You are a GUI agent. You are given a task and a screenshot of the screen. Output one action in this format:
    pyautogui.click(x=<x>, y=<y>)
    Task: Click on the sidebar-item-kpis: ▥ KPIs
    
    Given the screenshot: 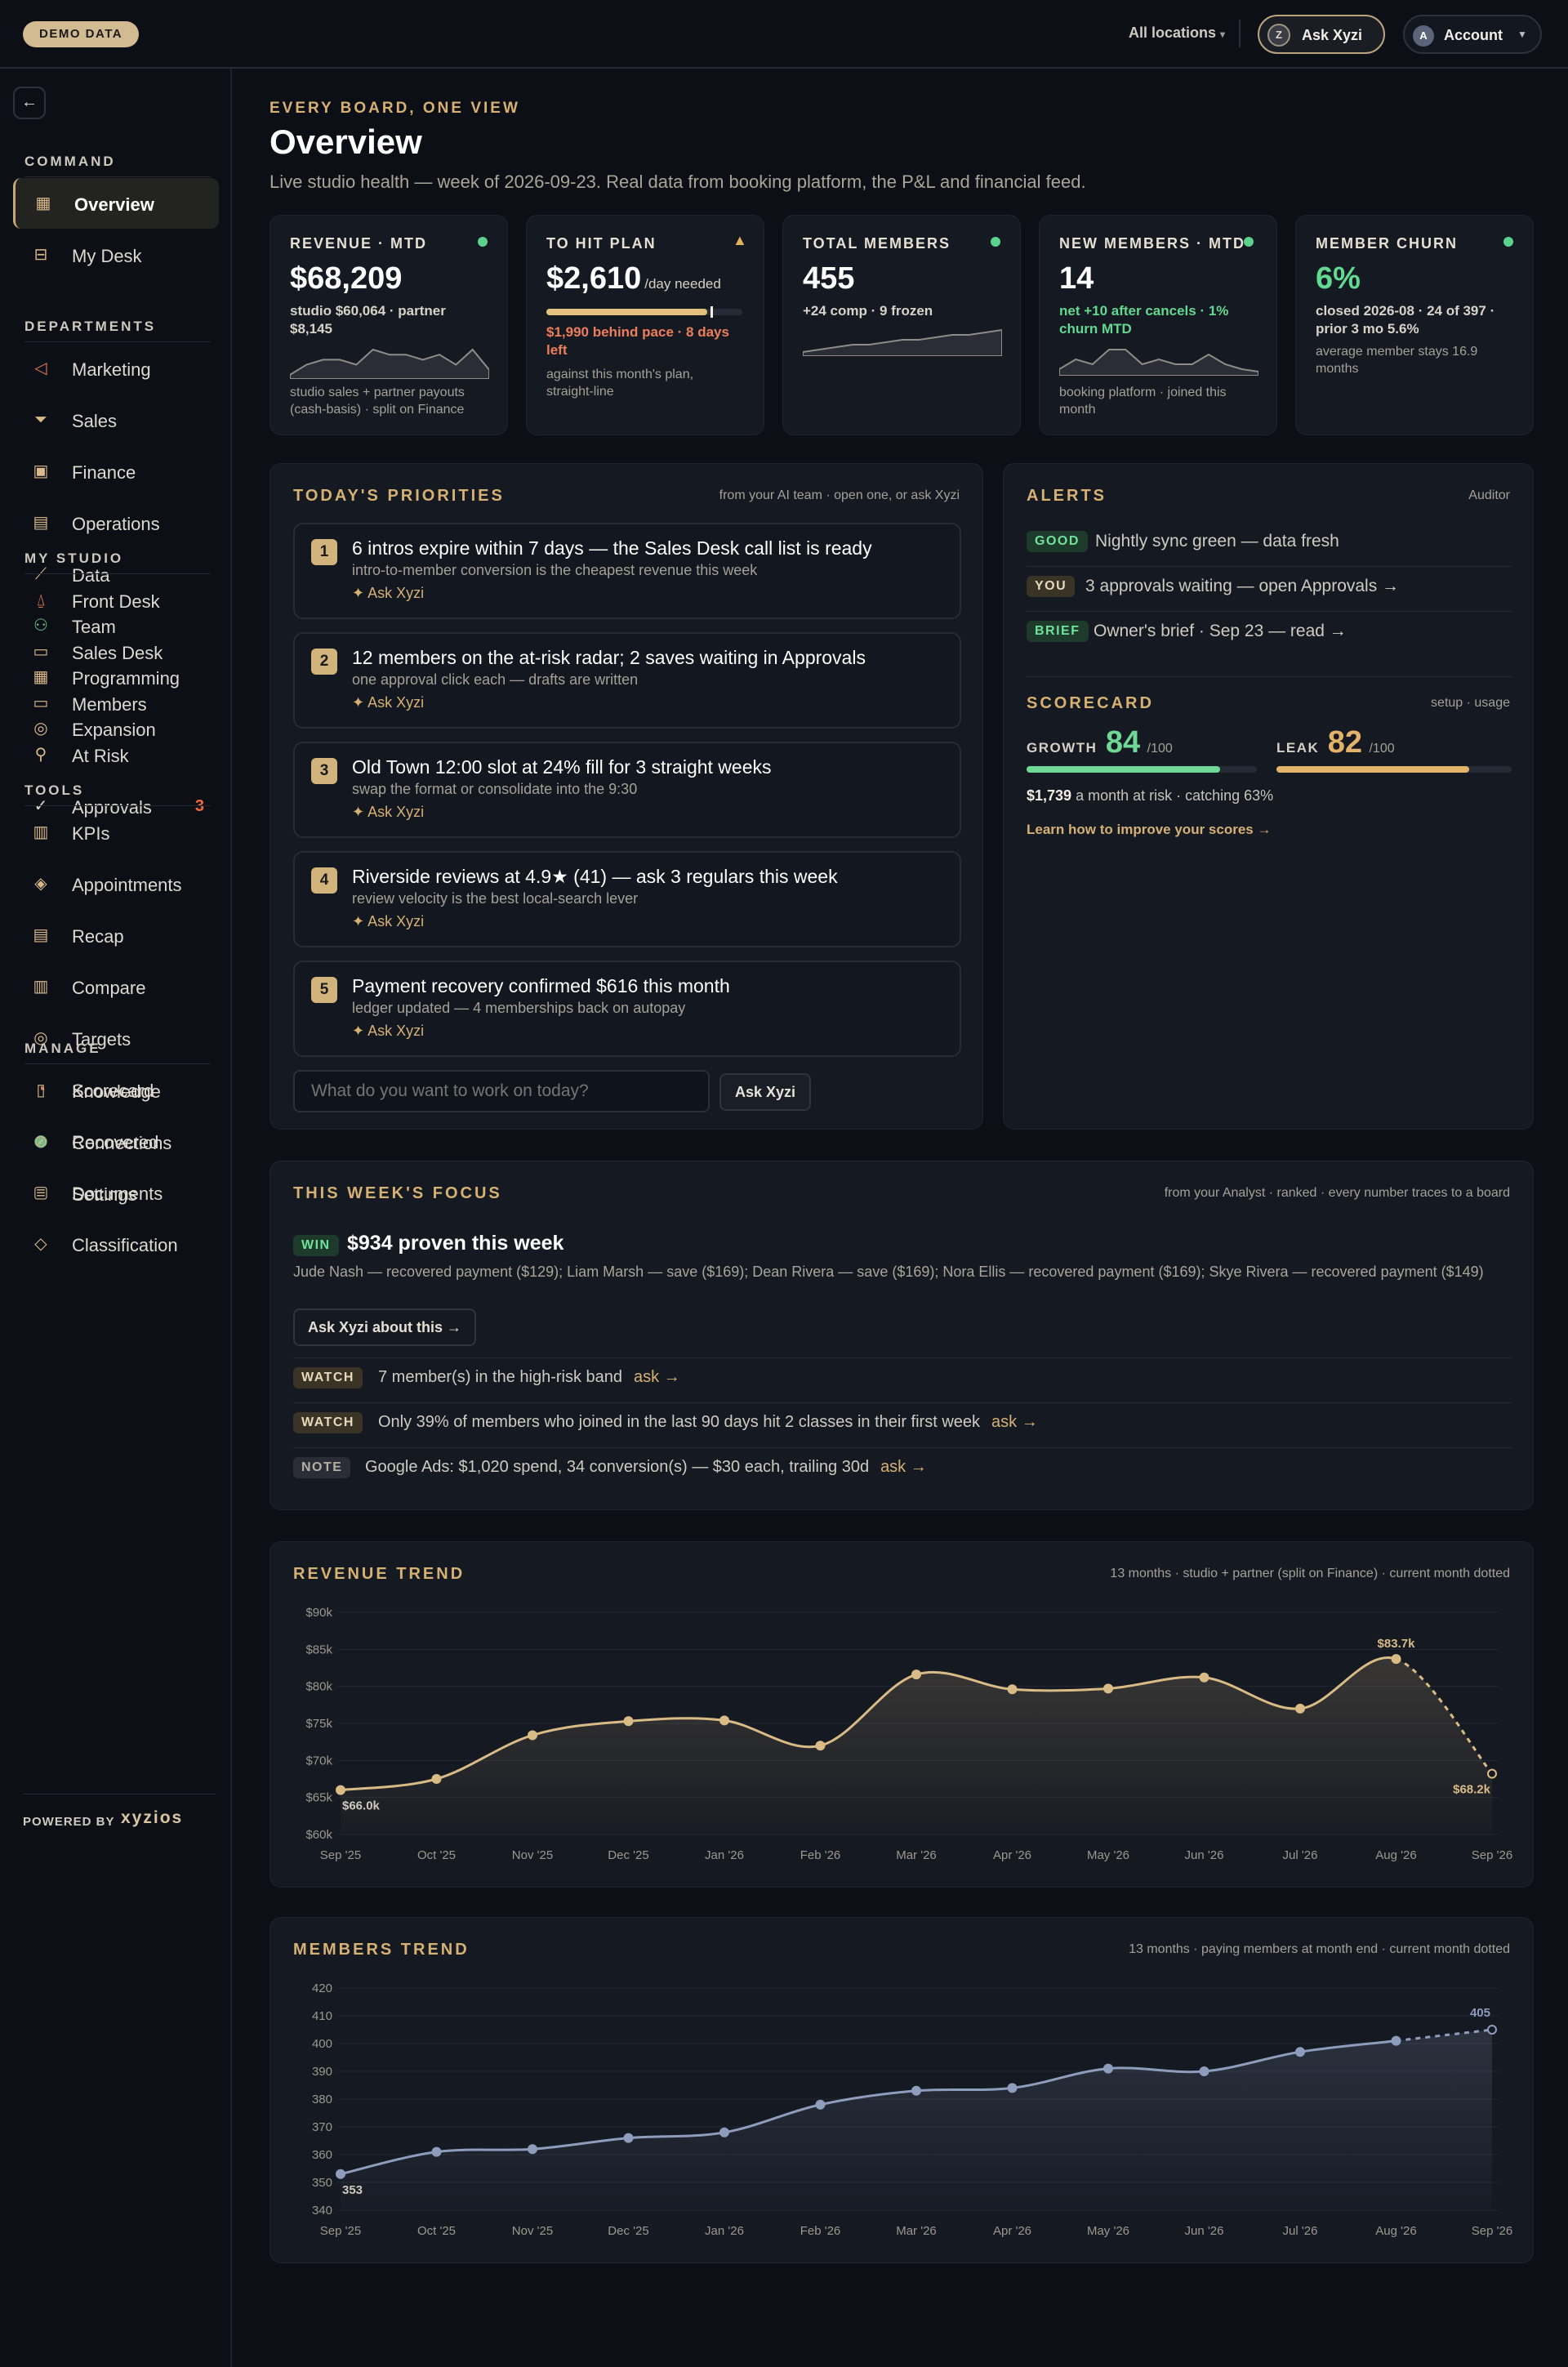 What is the action you would take?
    pyautogui.click(x=116, y=833)
    